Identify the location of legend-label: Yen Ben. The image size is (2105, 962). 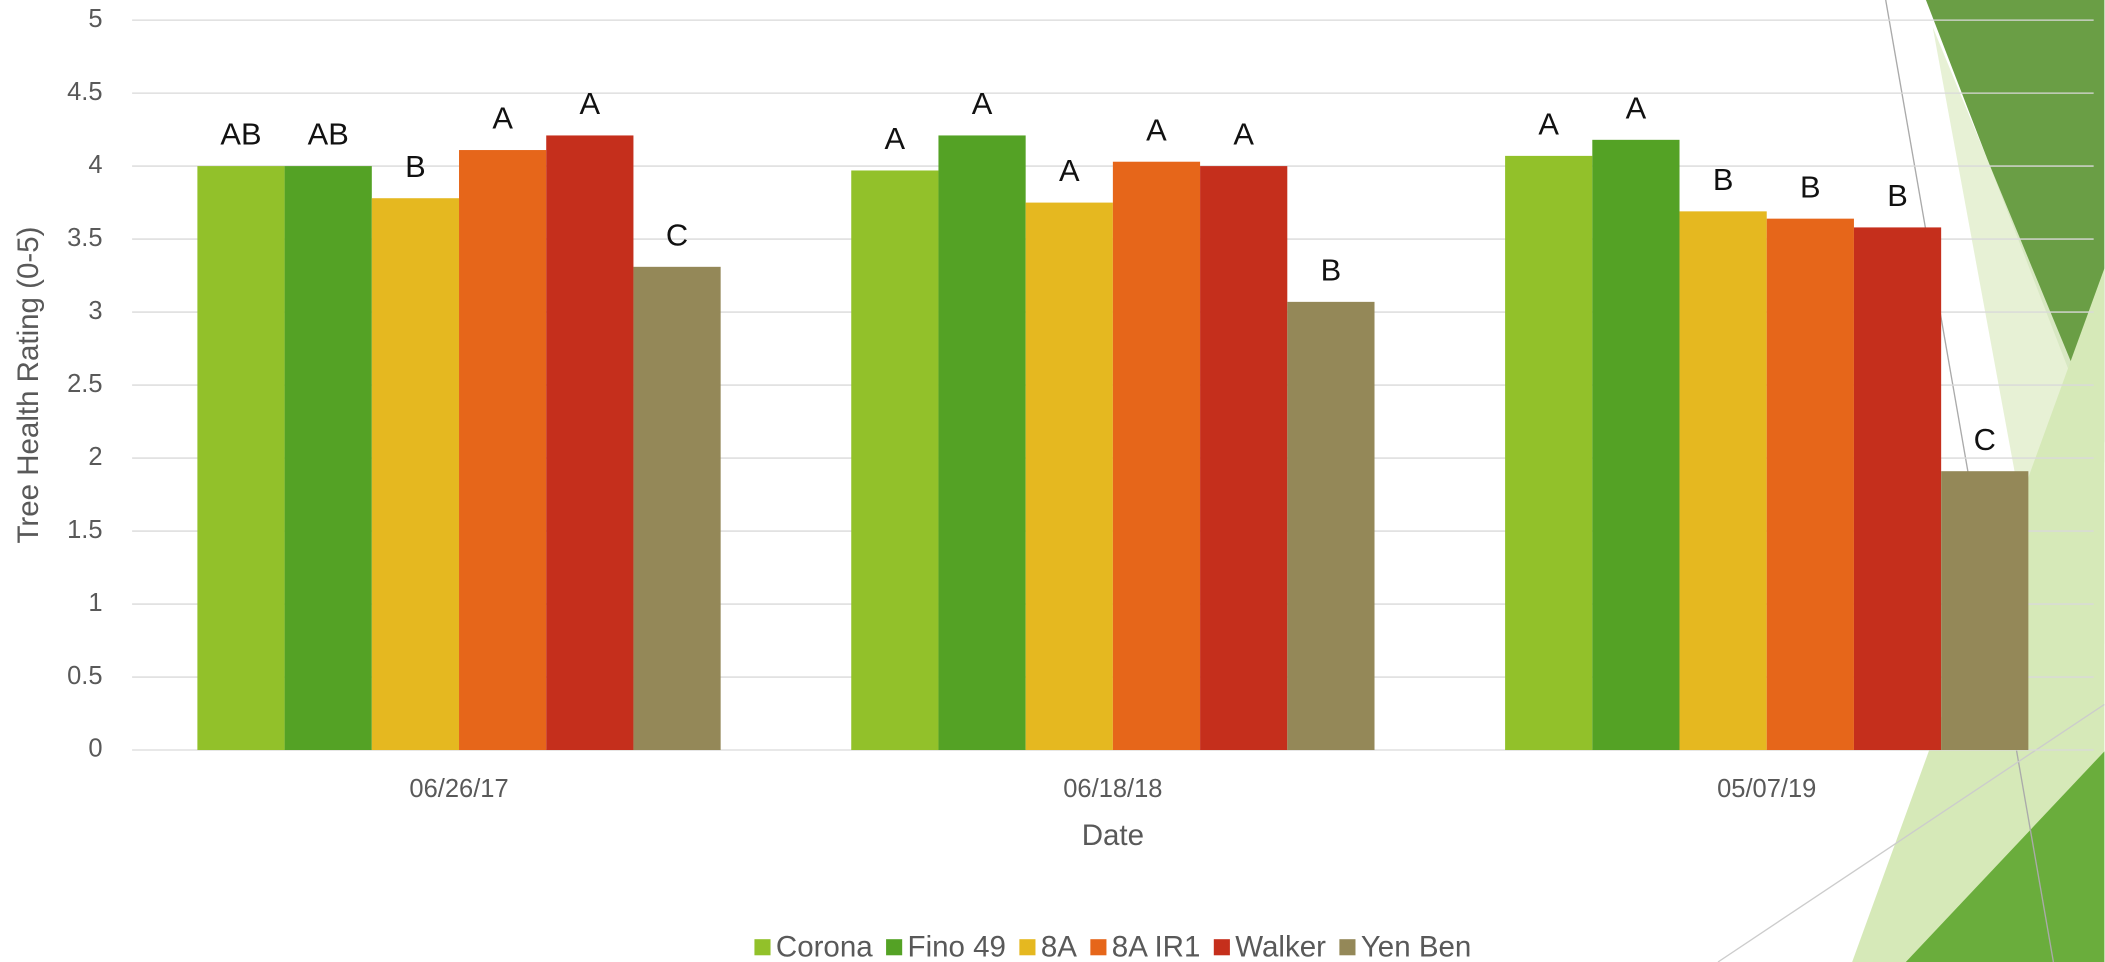
(1416, 946).